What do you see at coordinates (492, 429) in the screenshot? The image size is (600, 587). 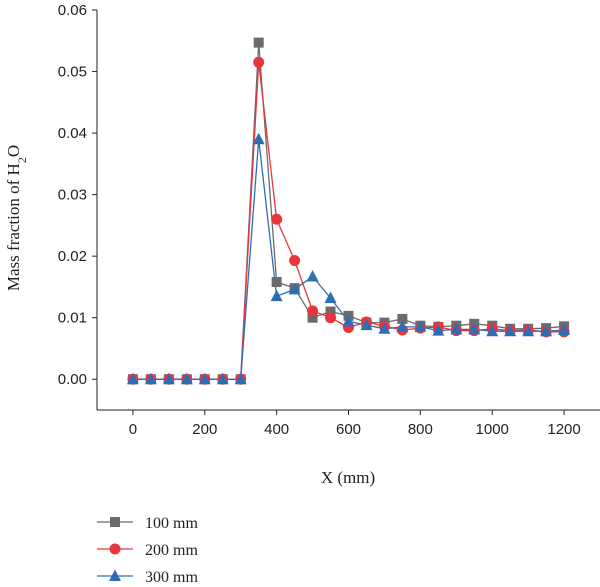 I see `x-tick-label: 1000` at bounding box center [492, 429].